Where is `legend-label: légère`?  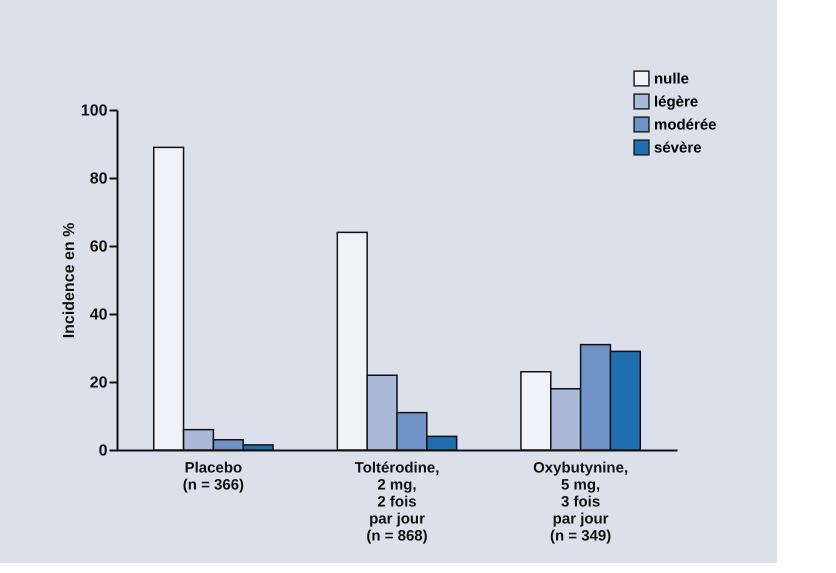 legend-label: légère is located at coordinates (676, 102).